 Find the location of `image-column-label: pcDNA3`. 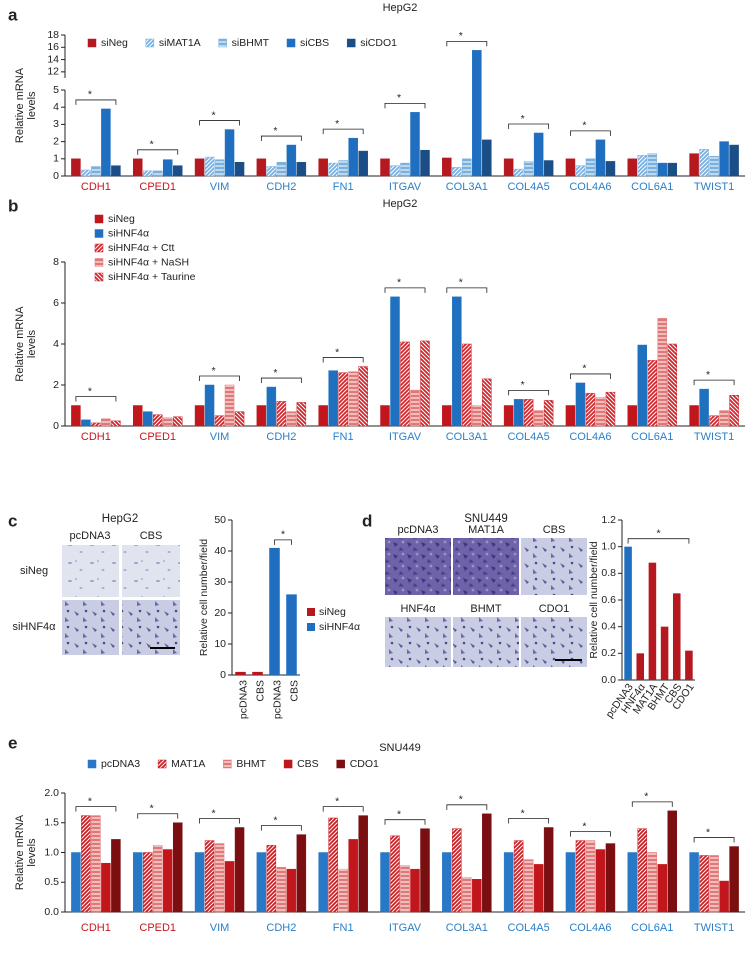

image-column-label: pcDNA3 is located at coordinates (90, 536).